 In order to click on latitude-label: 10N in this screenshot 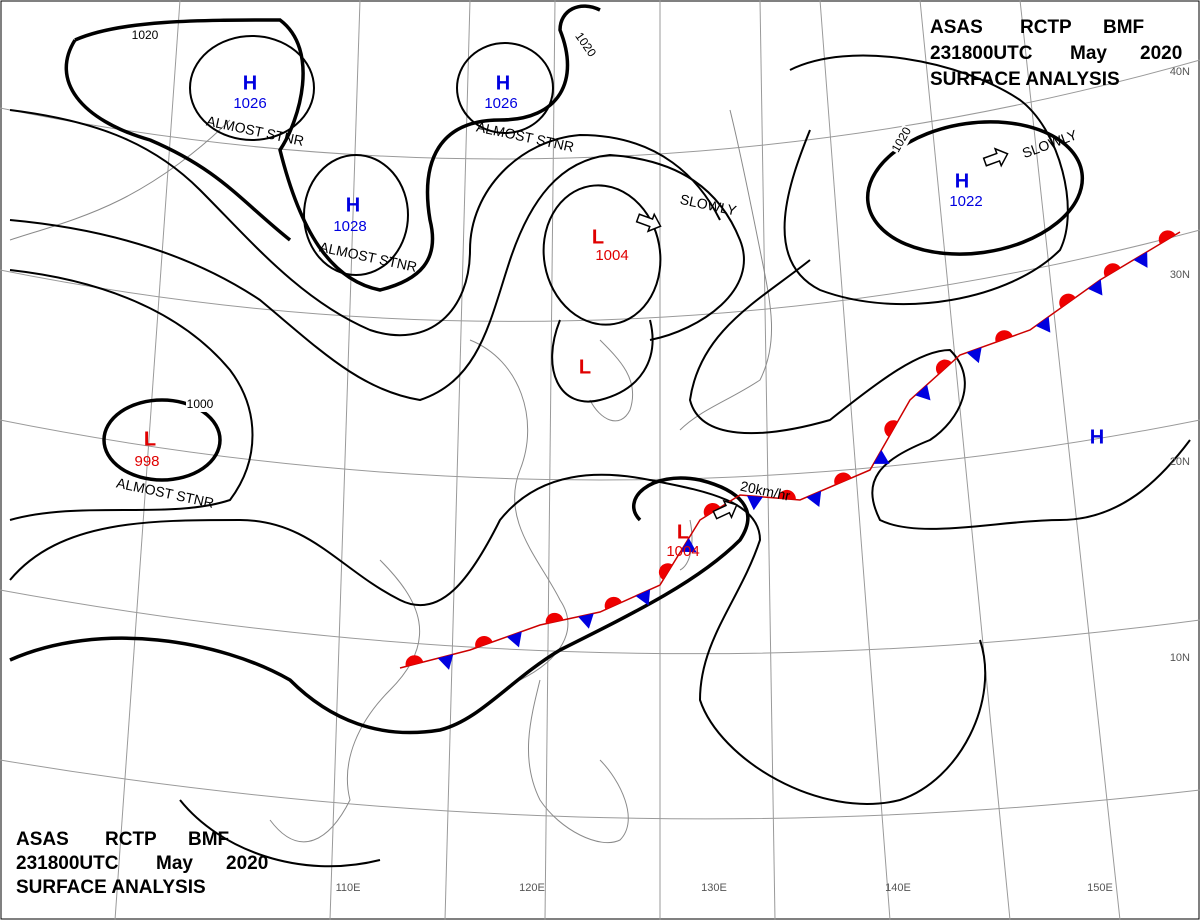, I will do `click(1180, 658)`.